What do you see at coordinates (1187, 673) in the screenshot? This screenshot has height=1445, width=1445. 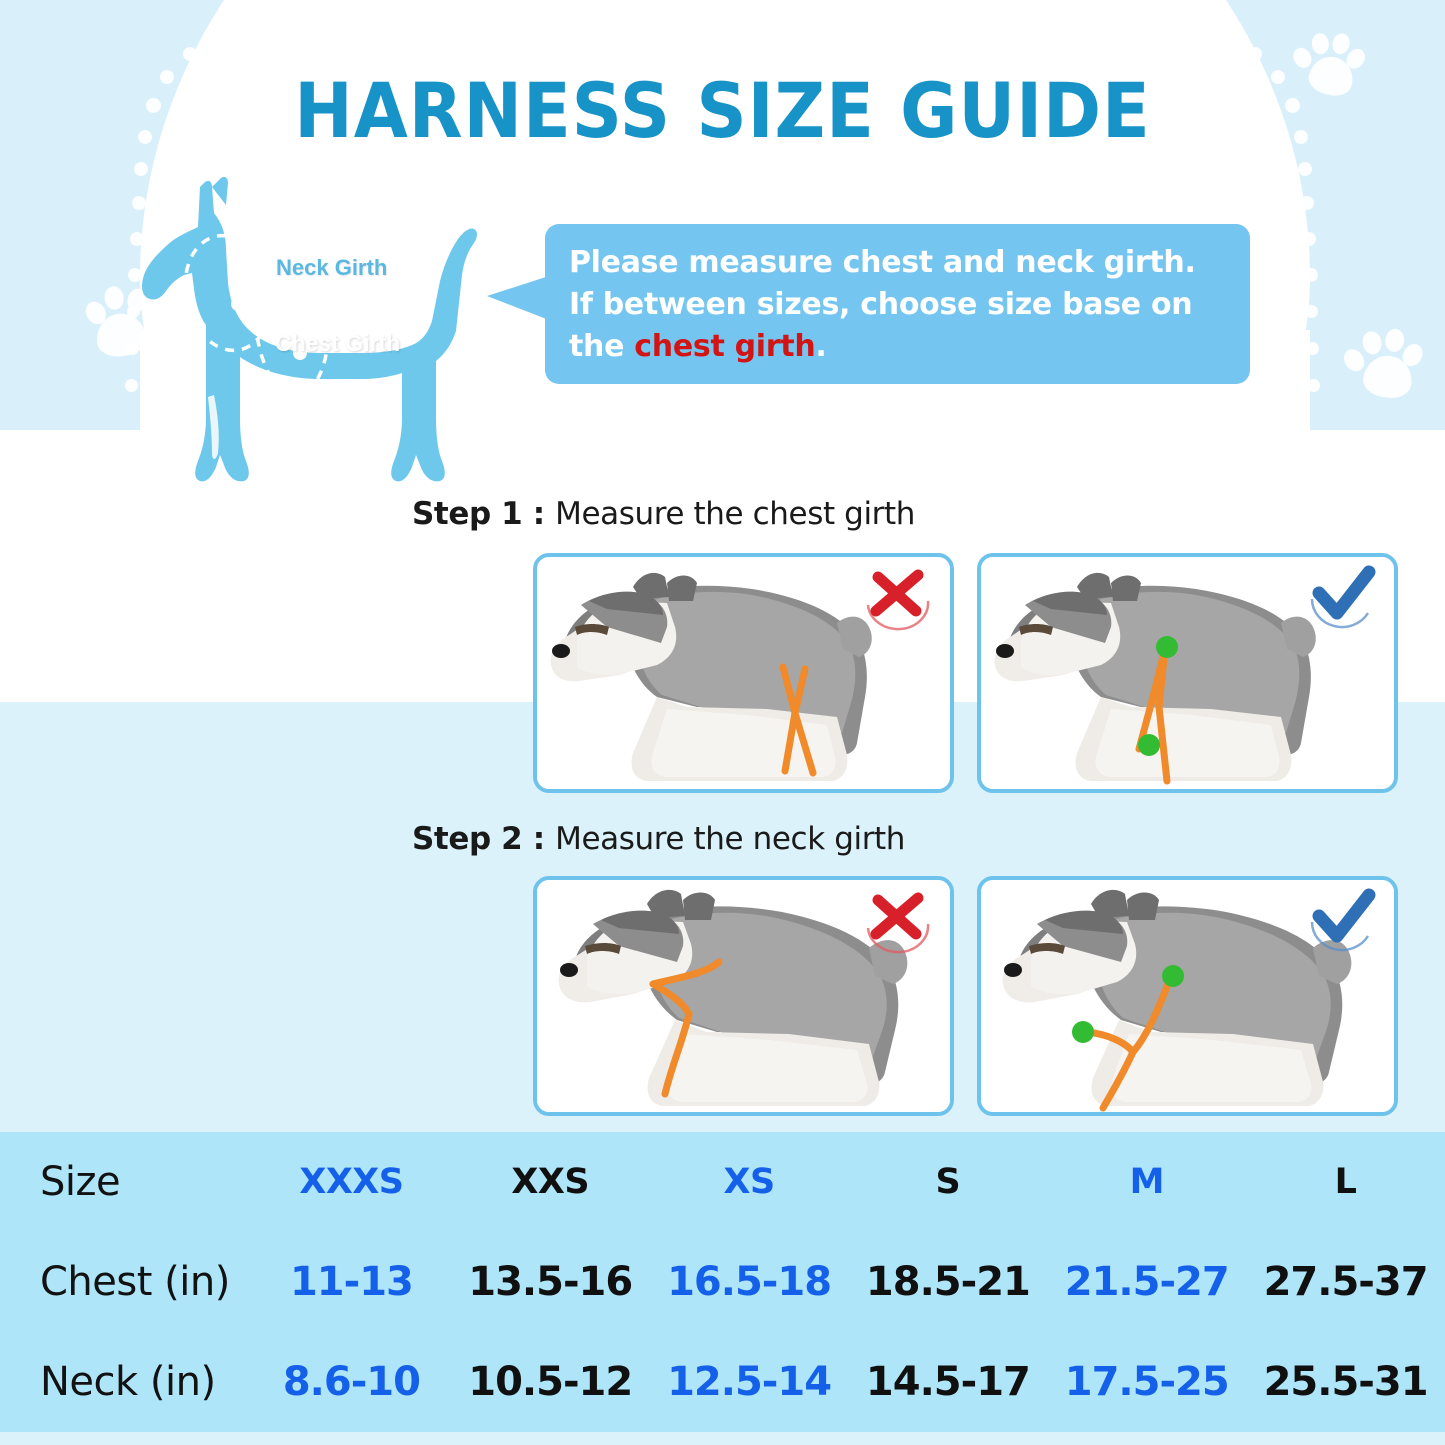 I see `step1-correct-photo-card` at bounding box center [1187, 673].